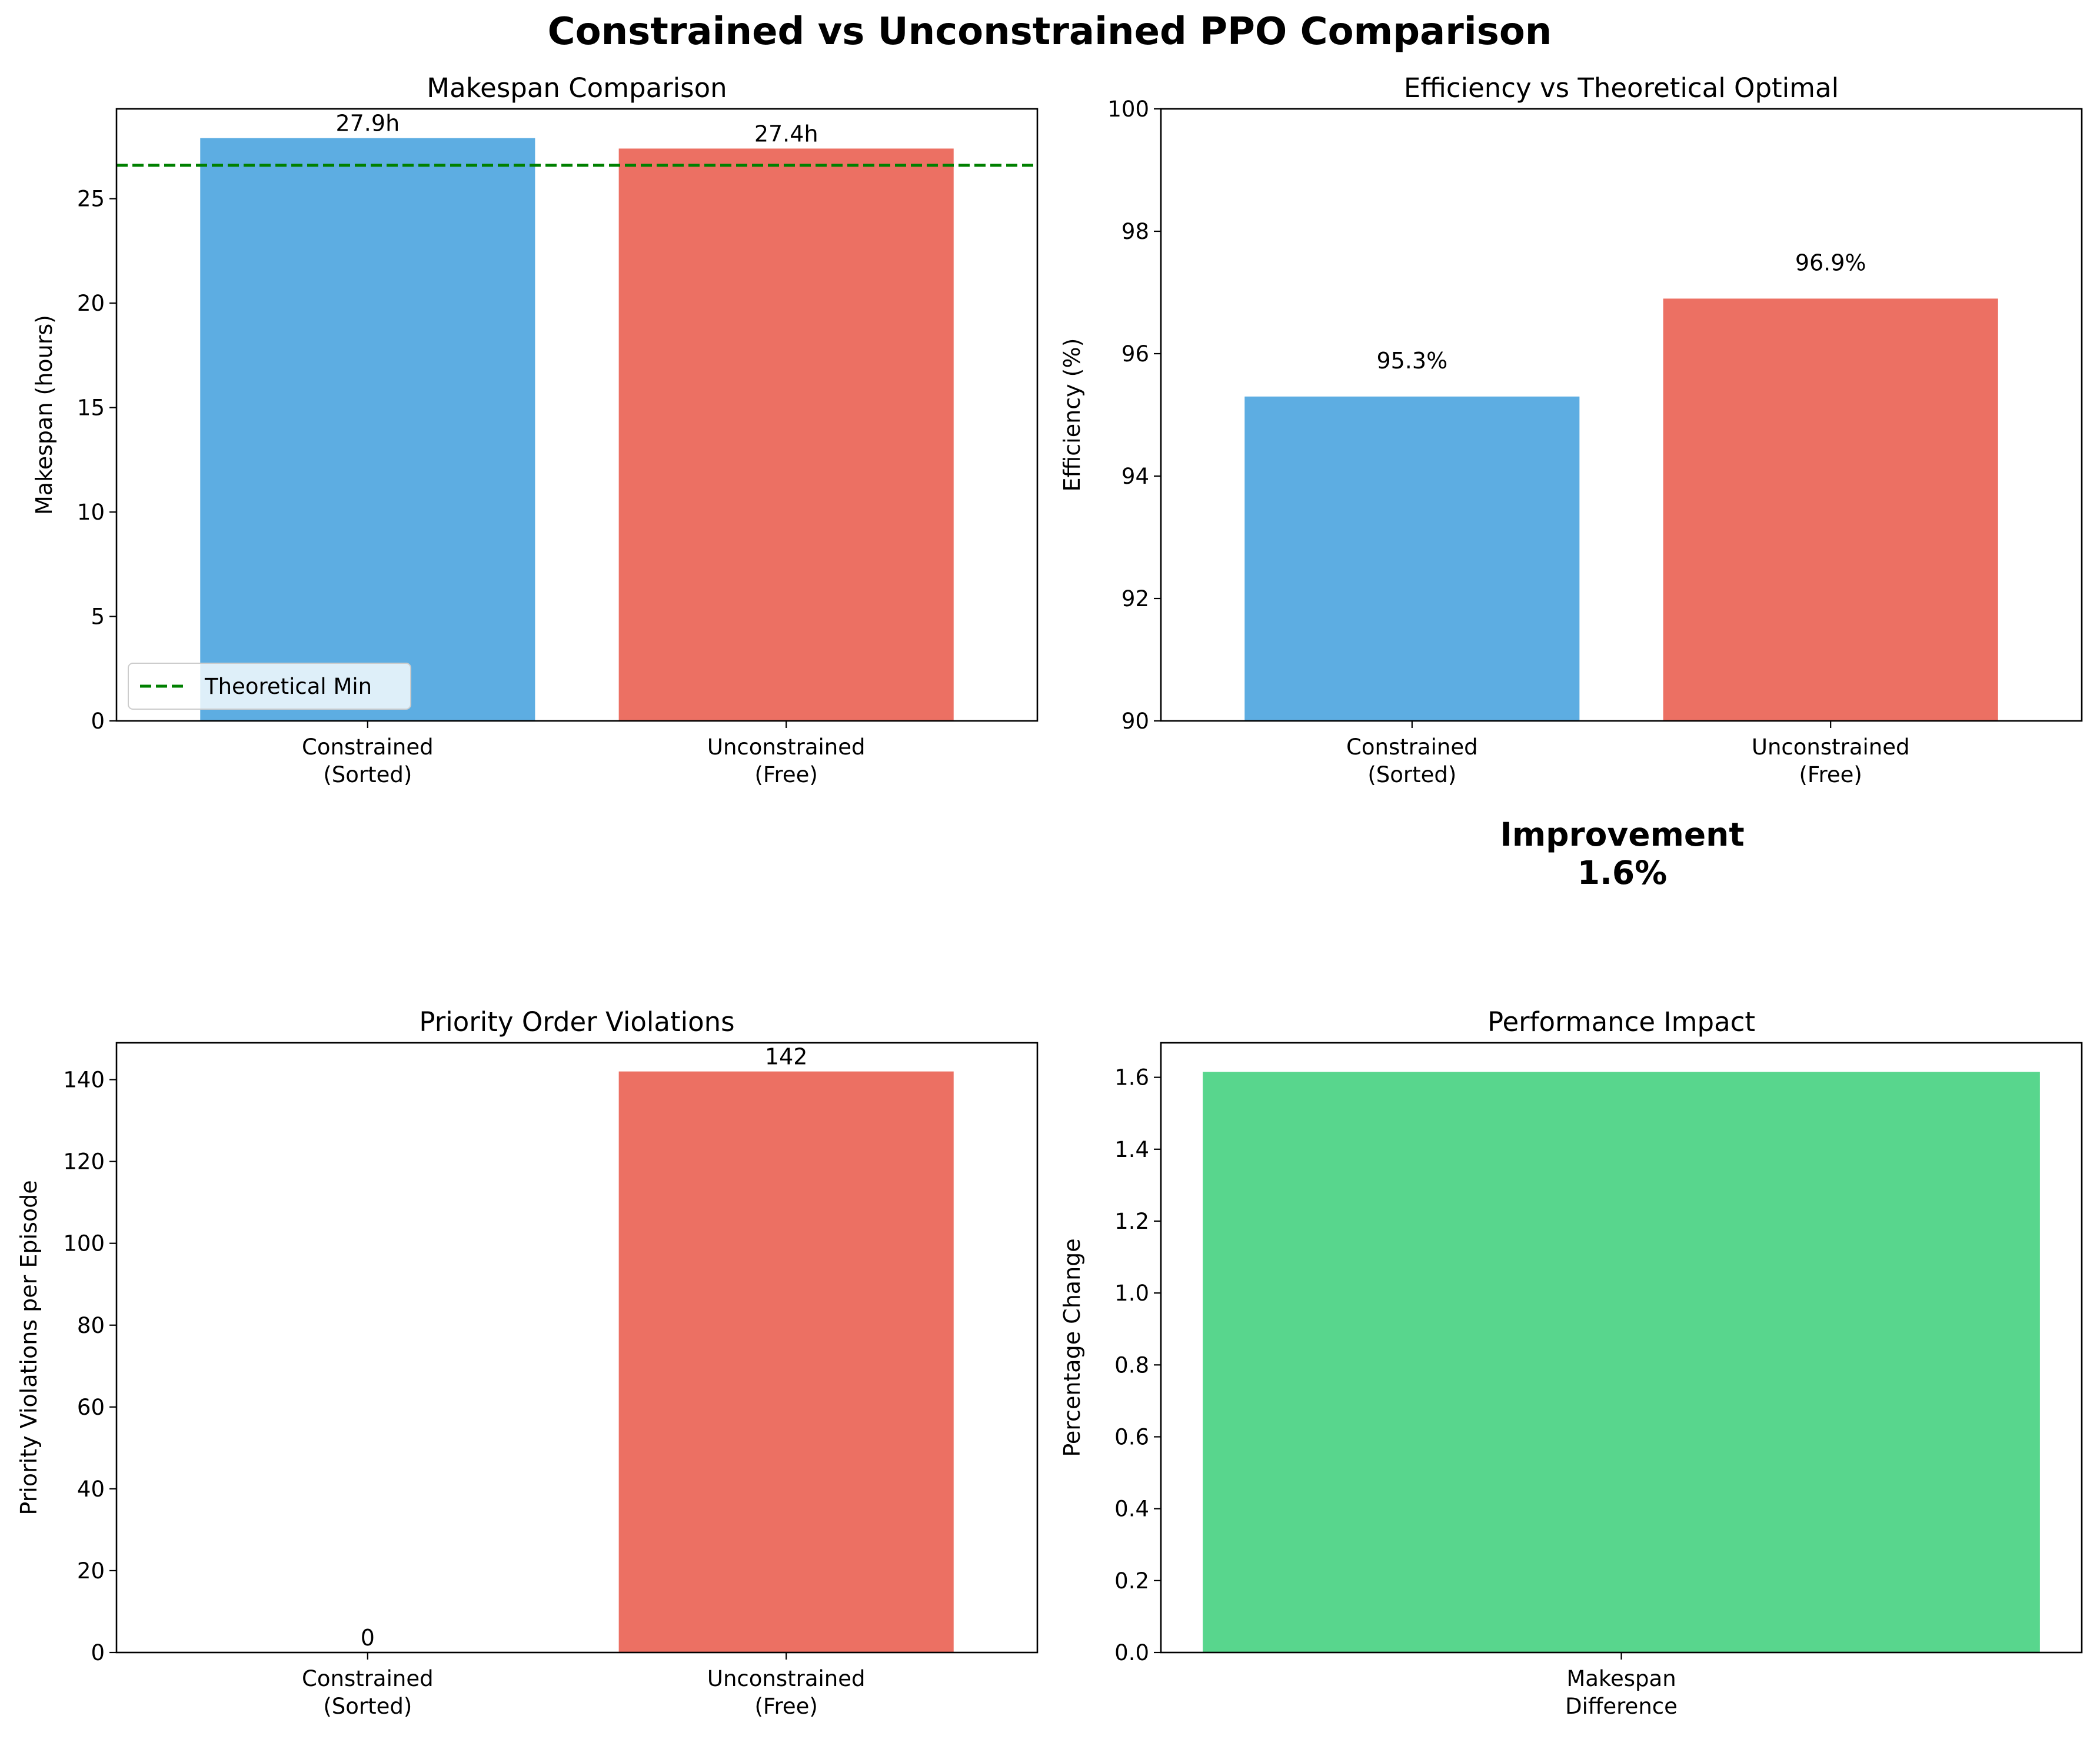 This screenshot has height=1739, width=2100. I want to click on violations-ytick-label-5: 100, so click(84, 1244).